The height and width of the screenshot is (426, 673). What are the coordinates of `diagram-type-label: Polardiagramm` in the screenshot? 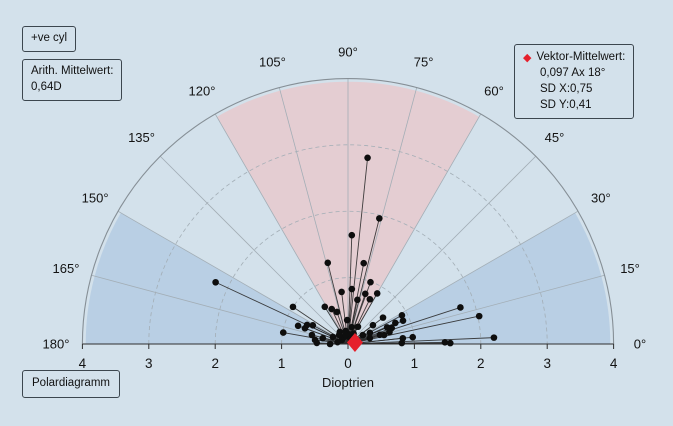 It's located at (71, 383).